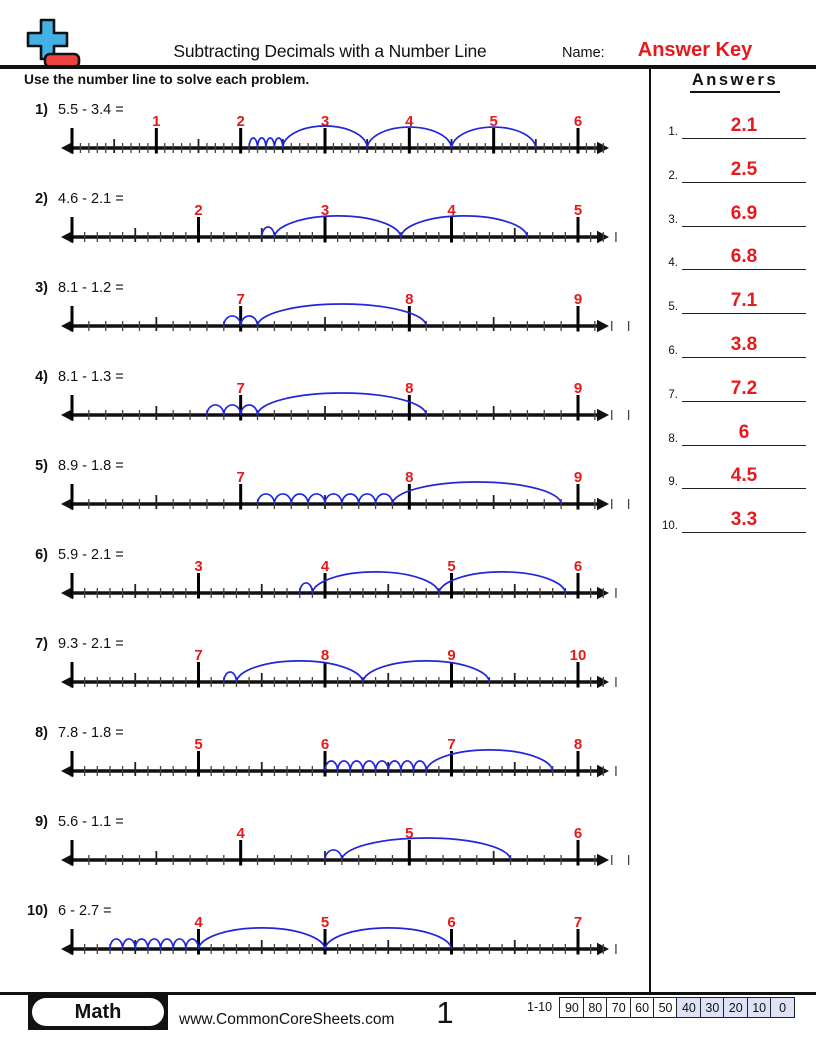 The height and width of the screenshot is (1056, 816). Describe the element at coordinates (744, 126) in the screenshot. I see `answer-line: 2.1` at that location.